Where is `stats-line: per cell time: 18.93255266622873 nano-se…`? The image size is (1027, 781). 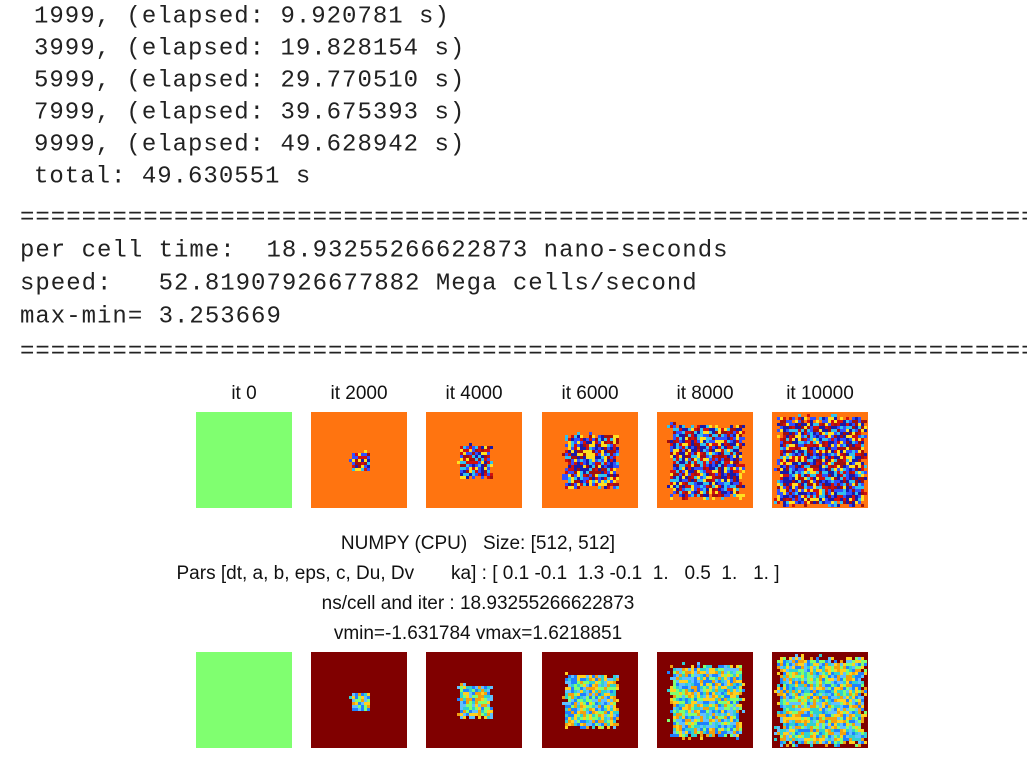
stats-line: per cell time: 18.93255266622873 nano-se… is located at coordinates (374, 250).